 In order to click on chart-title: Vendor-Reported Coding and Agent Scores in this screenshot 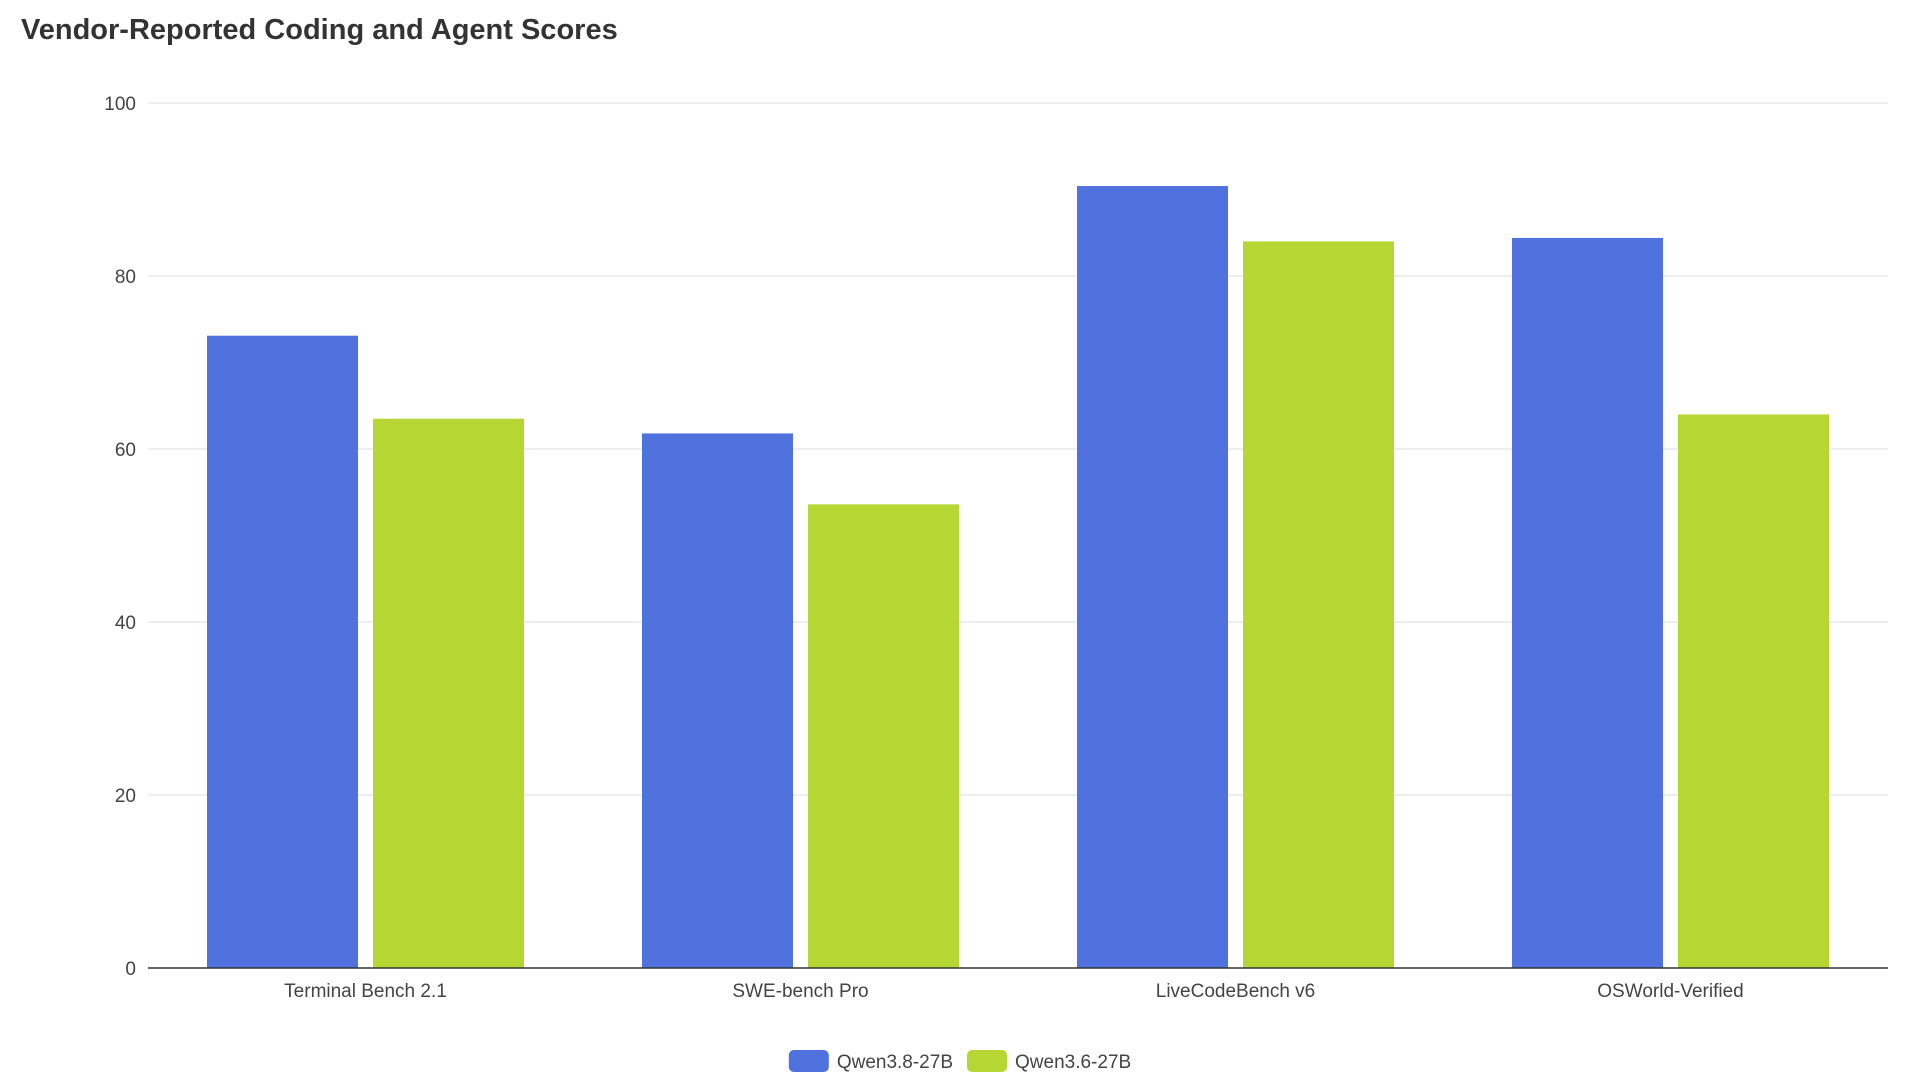, I will do `click(319, 30)`.